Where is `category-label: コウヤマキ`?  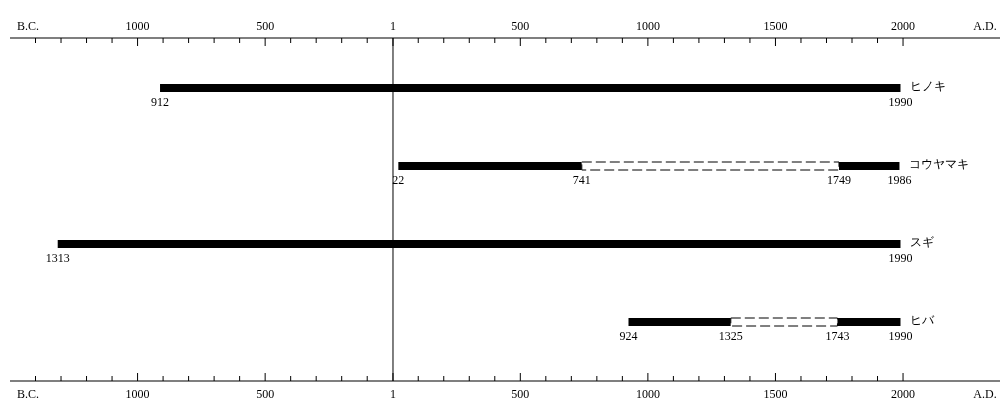
category-label: コウヤマキ is located at coordinates (939, 164).